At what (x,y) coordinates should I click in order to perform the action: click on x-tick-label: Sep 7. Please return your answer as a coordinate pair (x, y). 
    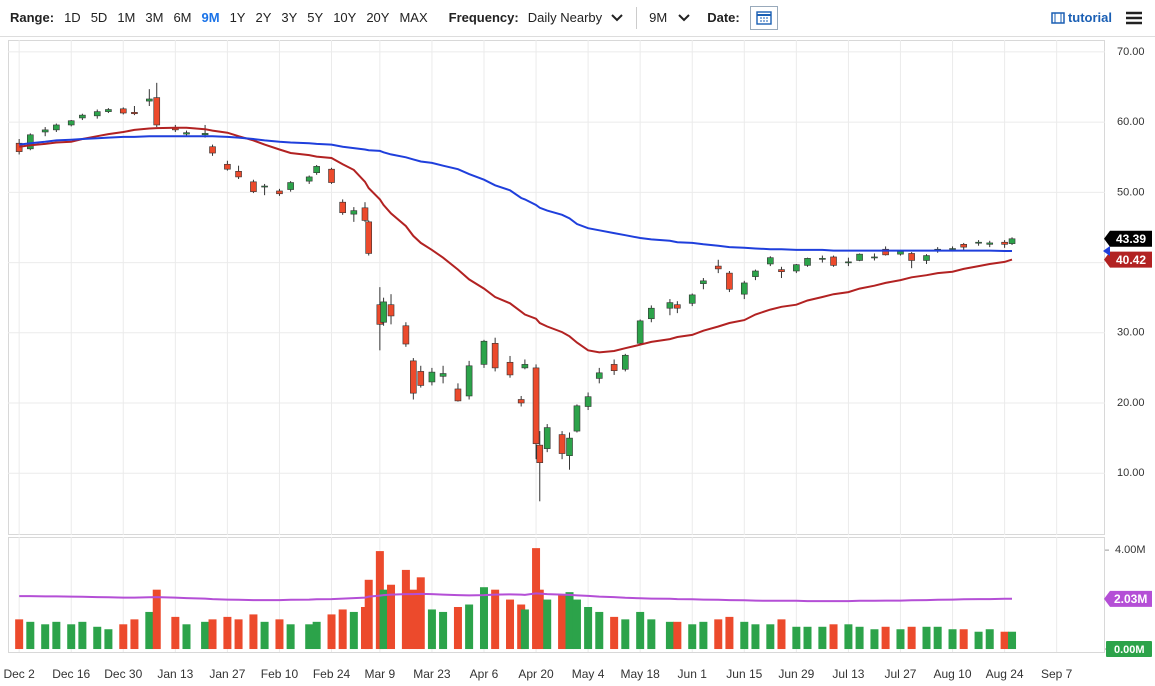
    Looking at the image, I should click on (1057, 674).